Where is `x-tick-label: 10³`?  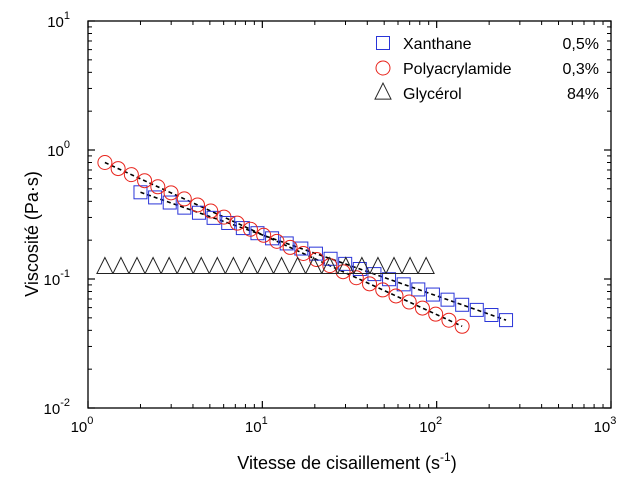 x-tick-label: 10³ is located at coordinates (605, 425).